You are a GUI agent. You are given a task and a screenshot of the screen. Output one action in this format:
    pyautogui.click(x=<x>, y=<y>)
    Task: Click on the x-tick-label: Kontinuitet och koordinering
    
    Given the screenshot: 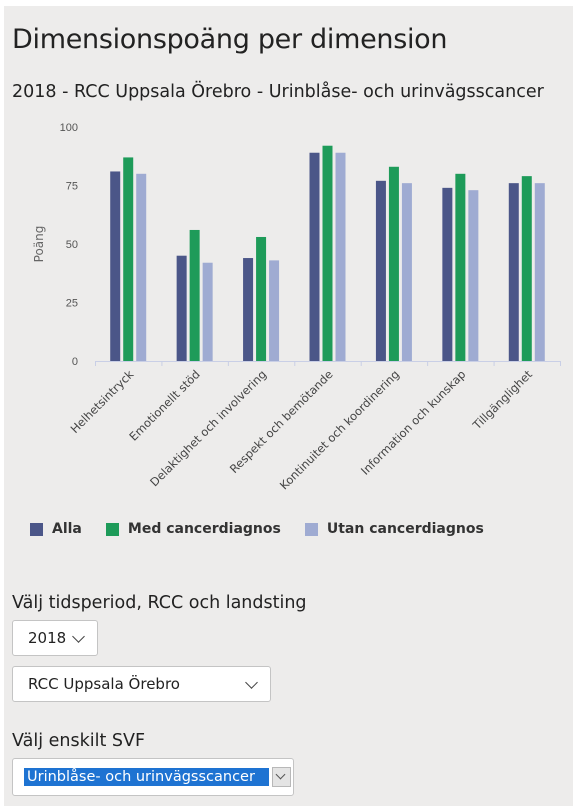 What is the action you would take?
    pyautogui.click(x=339, y=429)
    